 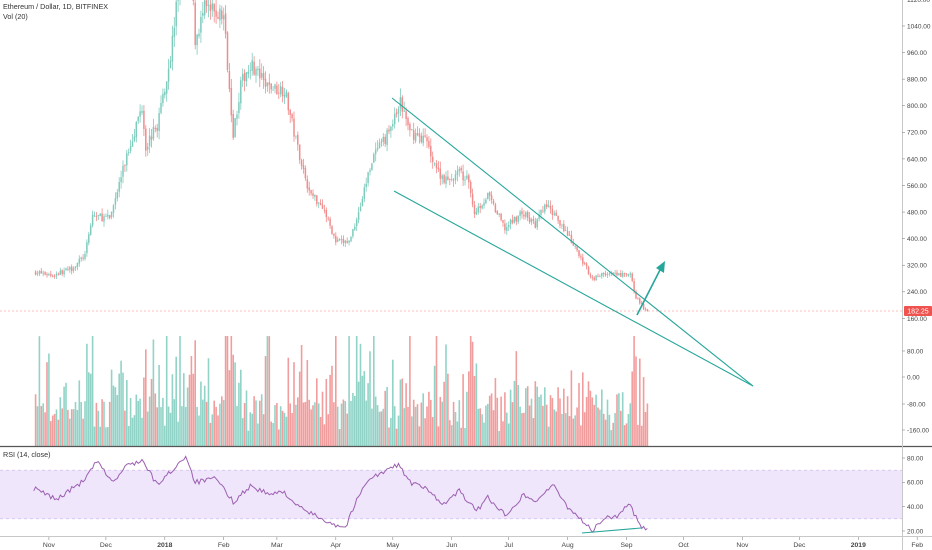 What do you see at coordinates (27, 454) in the screenshot?
I see `rsi-indicator-label: RSI (14, close)` at bounding box center [27, 454].